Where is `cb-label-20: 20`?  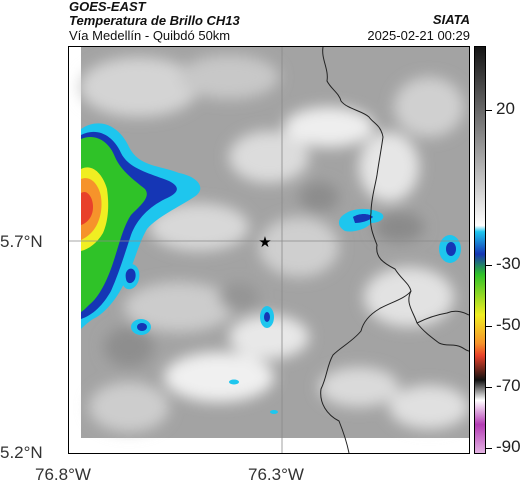
cb-label-20: 20 is located at coordinates (505, 108).